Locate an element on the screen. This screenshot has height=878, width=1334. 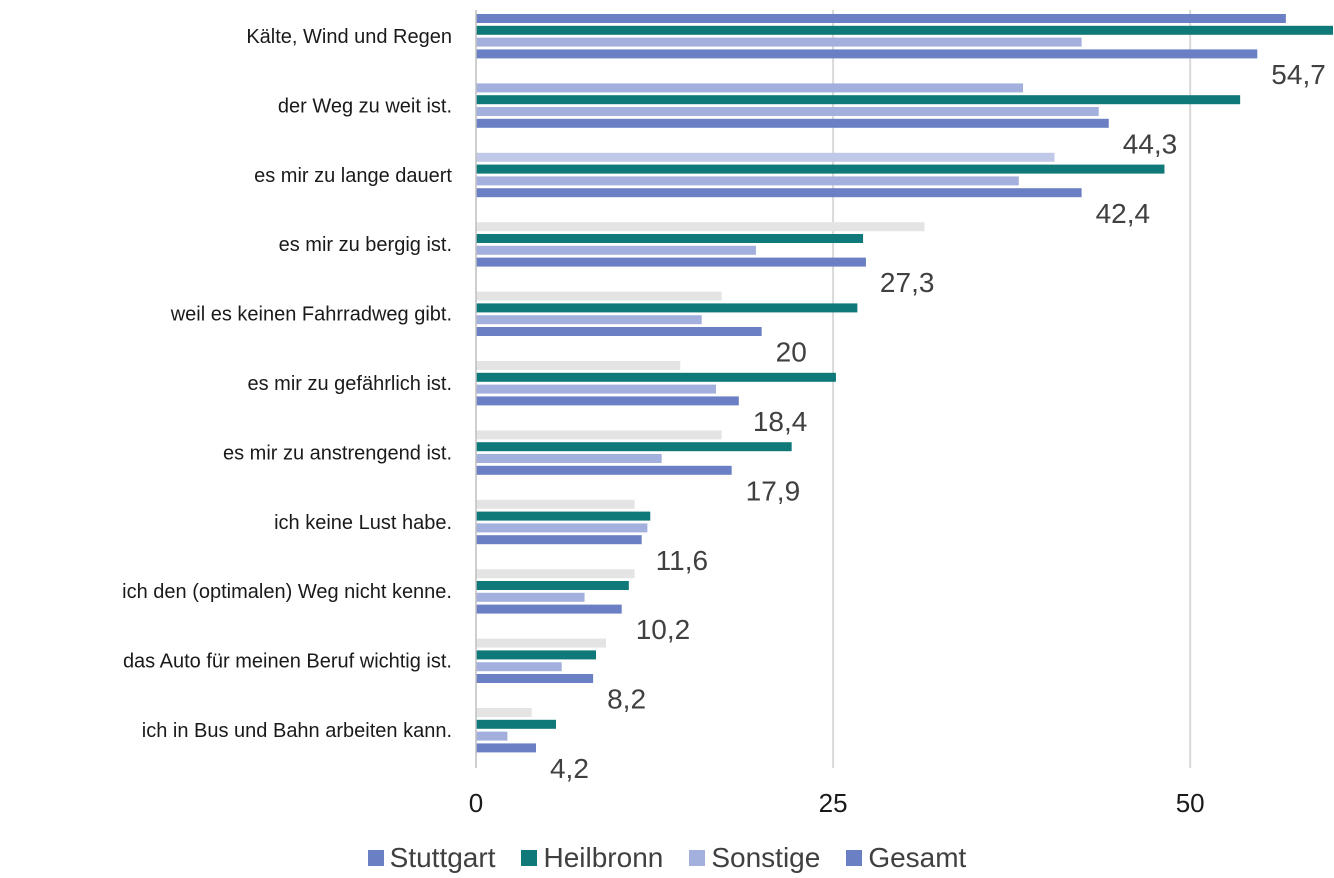
data-label-5: 20 is located at coordinates (791, 352).